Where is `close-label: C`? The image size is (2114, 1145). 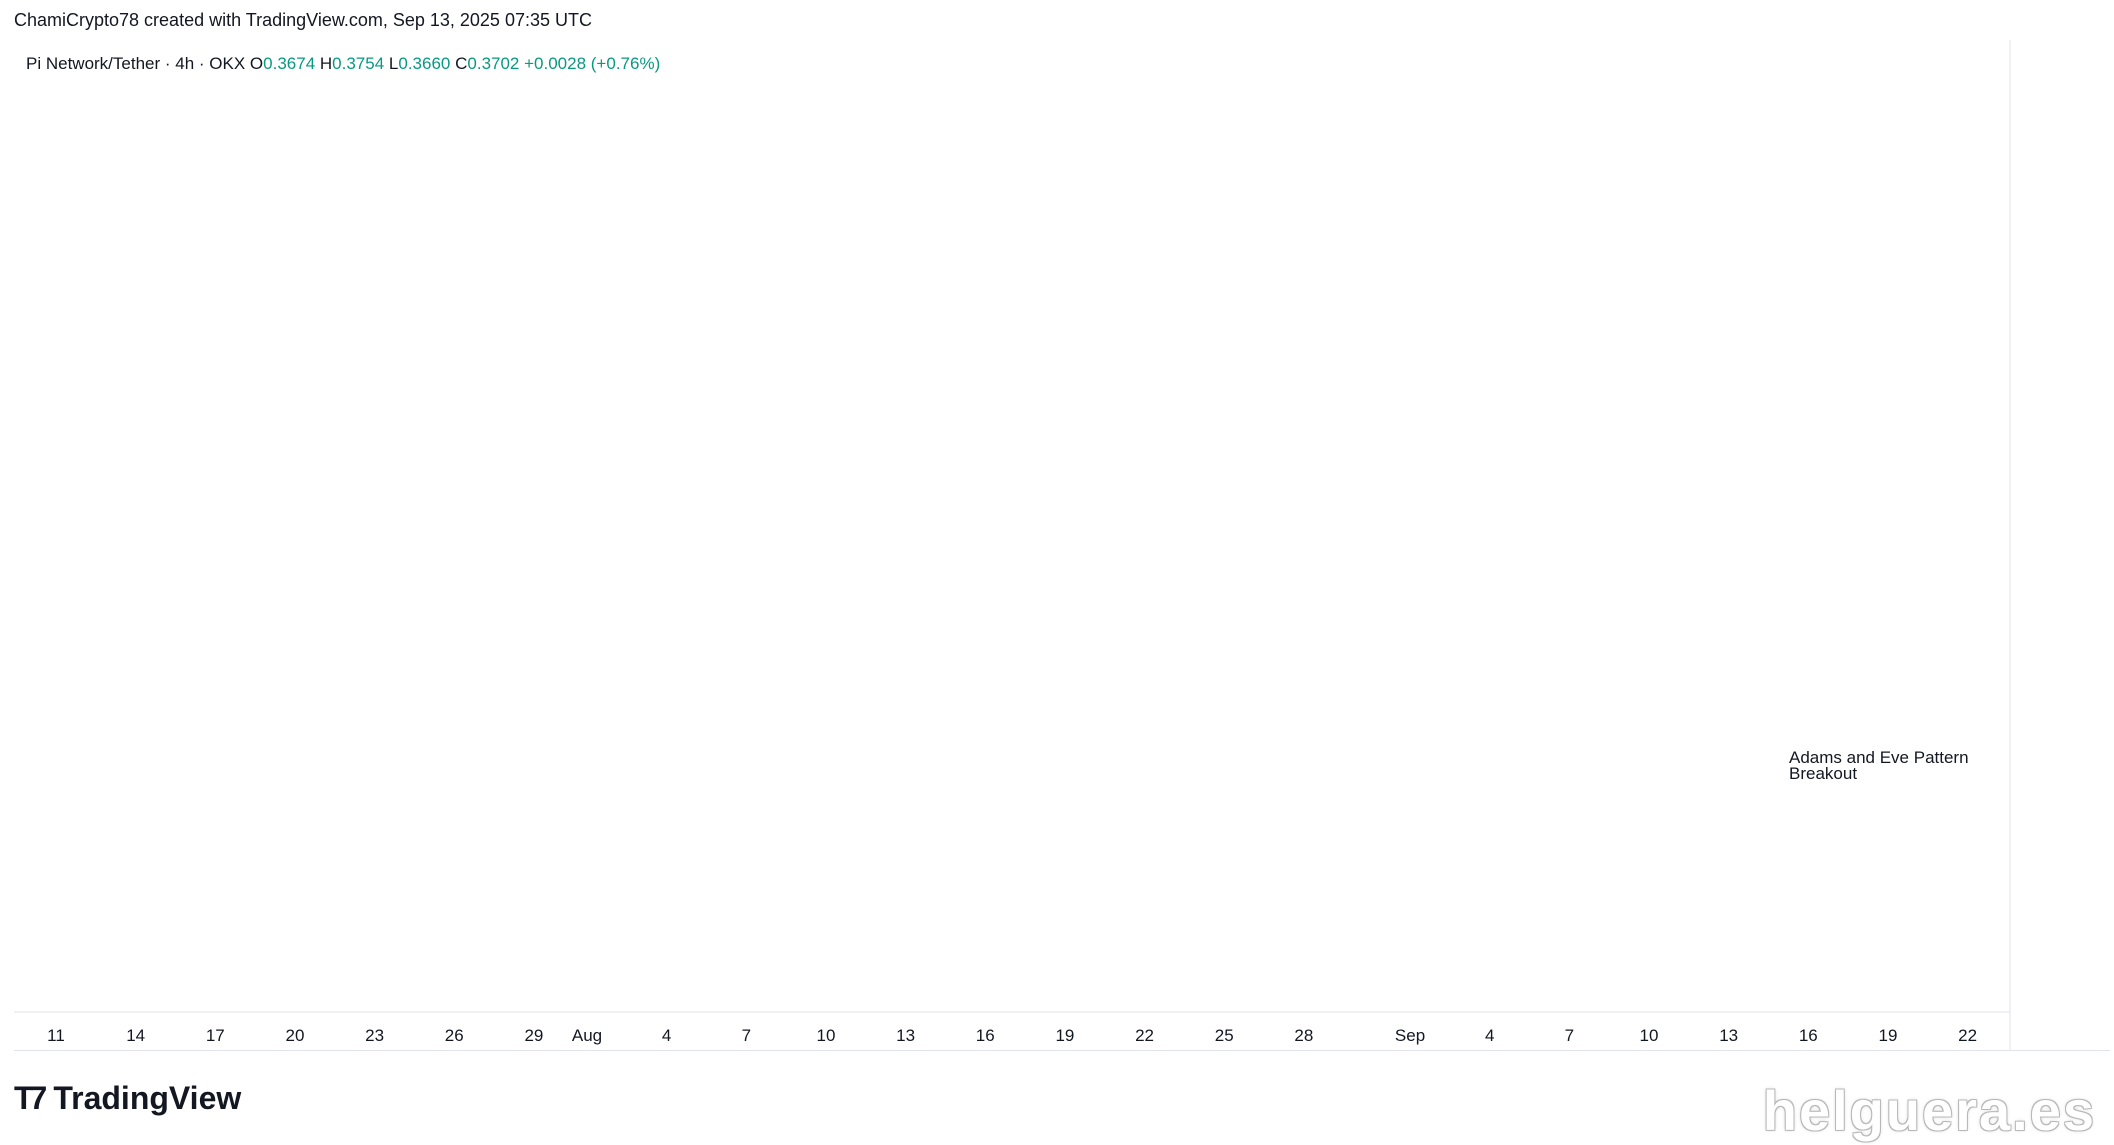
close-label: C is located at coordinates (461, 63).